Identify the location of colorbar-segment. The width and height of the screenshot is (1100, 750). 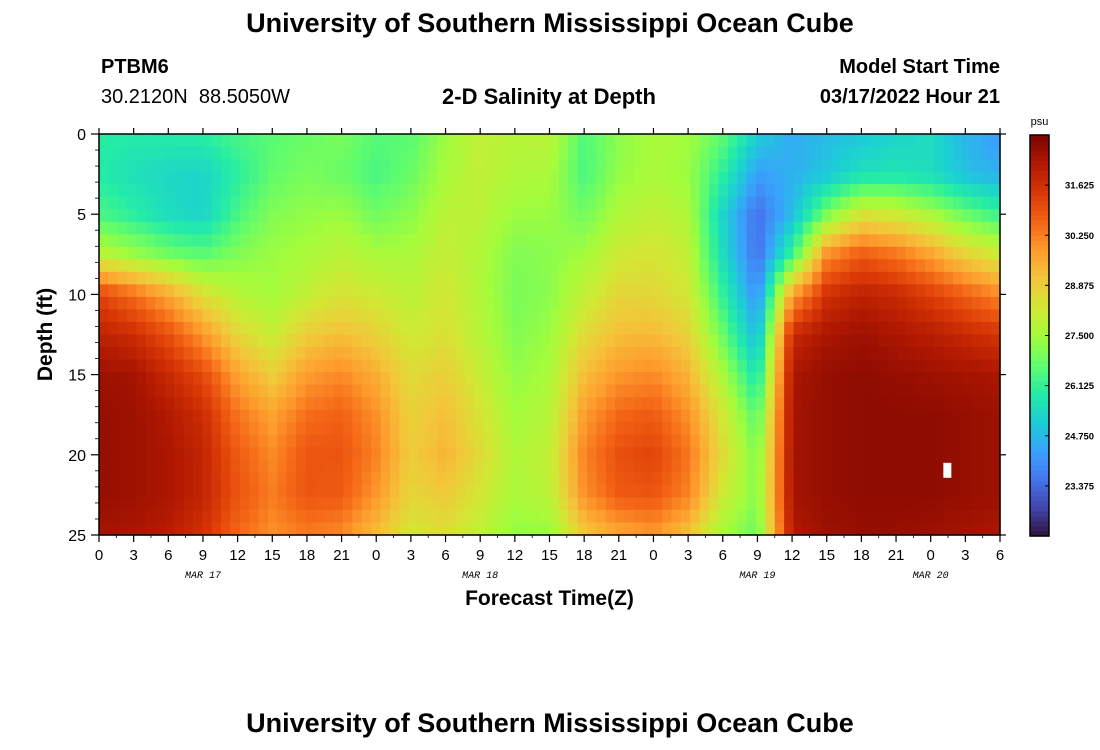
(1039, 308).